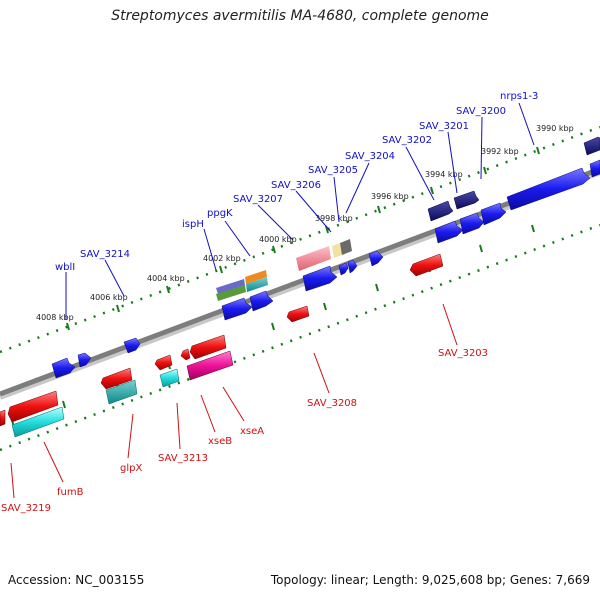 The image size is (600, 600). Describe the element at coordinates (444, 174) in the screenshot. I see `ruler-label: 3994 kbp` at that location.